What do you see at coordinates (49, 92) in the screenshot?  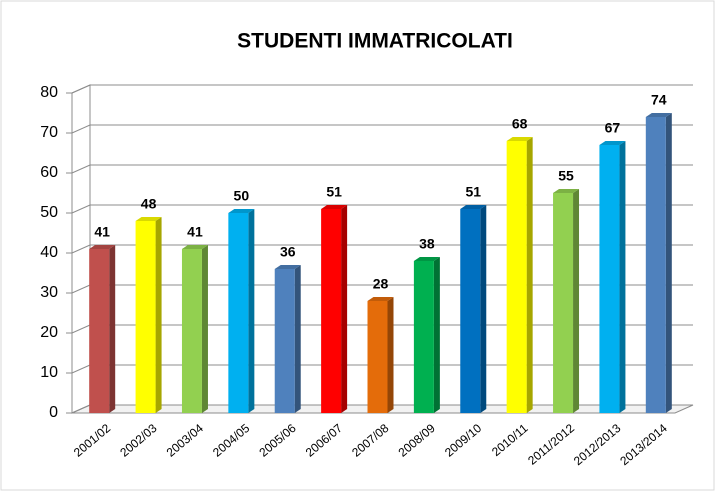 I see `y-tick-label: 80` at bounding box center [49, 92].